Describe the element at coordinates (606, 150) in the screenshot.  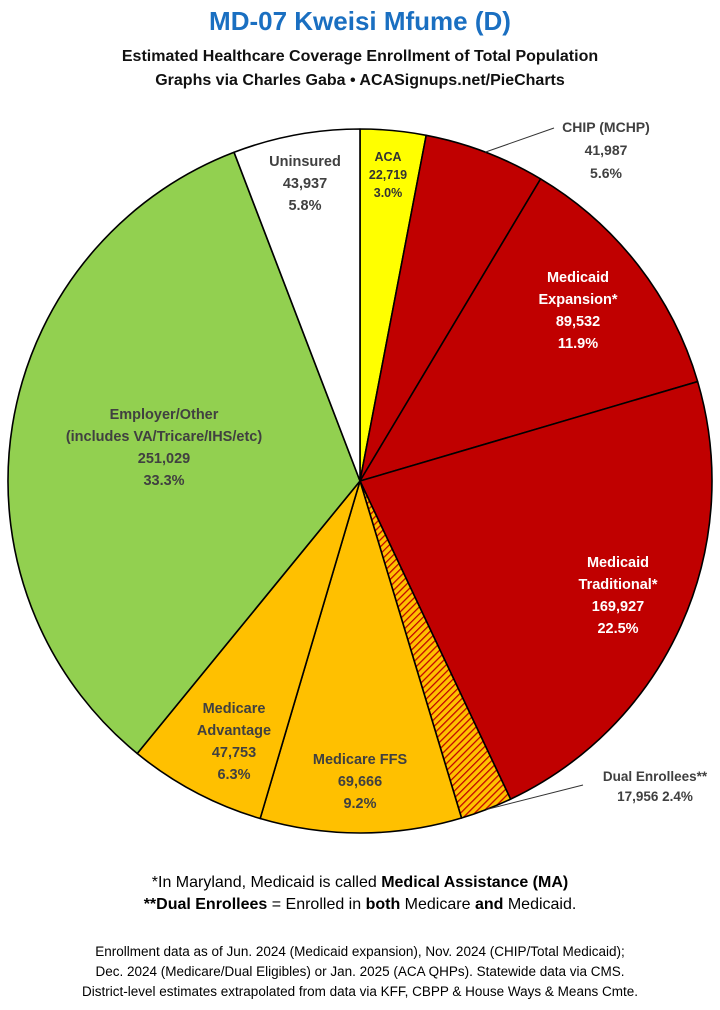
I see `slice-label-chip-mchp: CHIP (MCHP) 41,987 5.6%` at that location.